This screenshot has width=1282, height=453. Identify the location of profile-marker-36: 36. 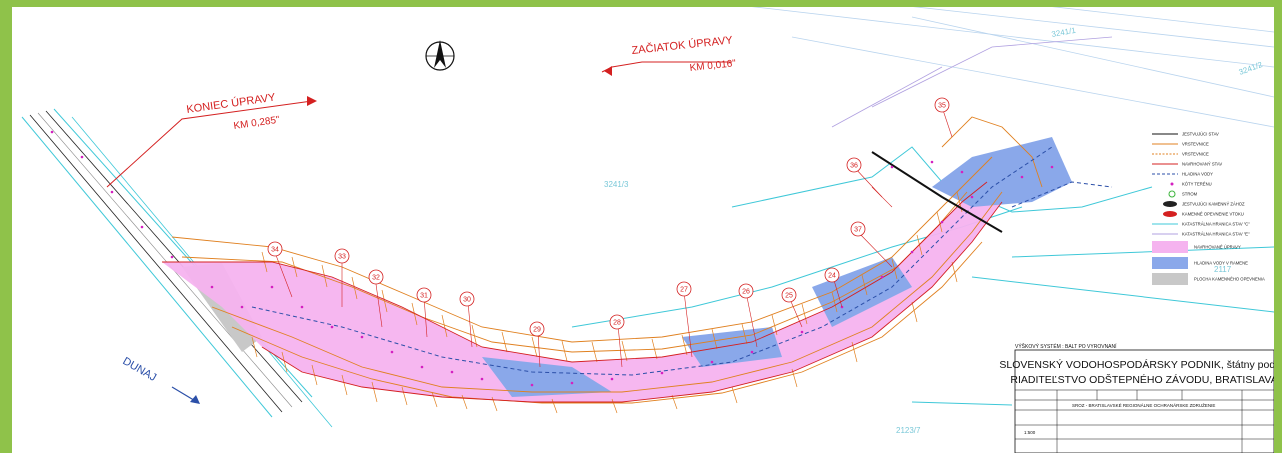
(854, 165).